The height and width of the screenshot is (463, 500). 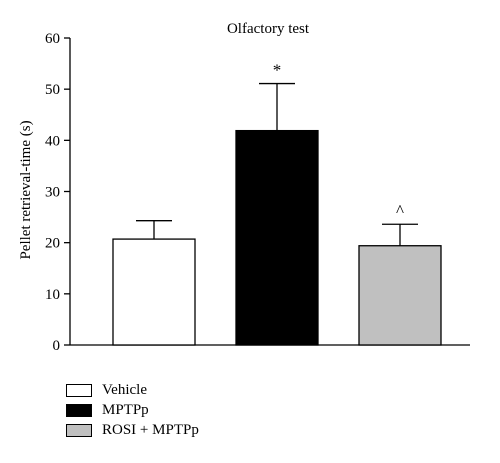 What do you see at coordinates (400, 210) in the screenshot?
I see `significance-mark-2: ^` at bounding box center [400, 210].